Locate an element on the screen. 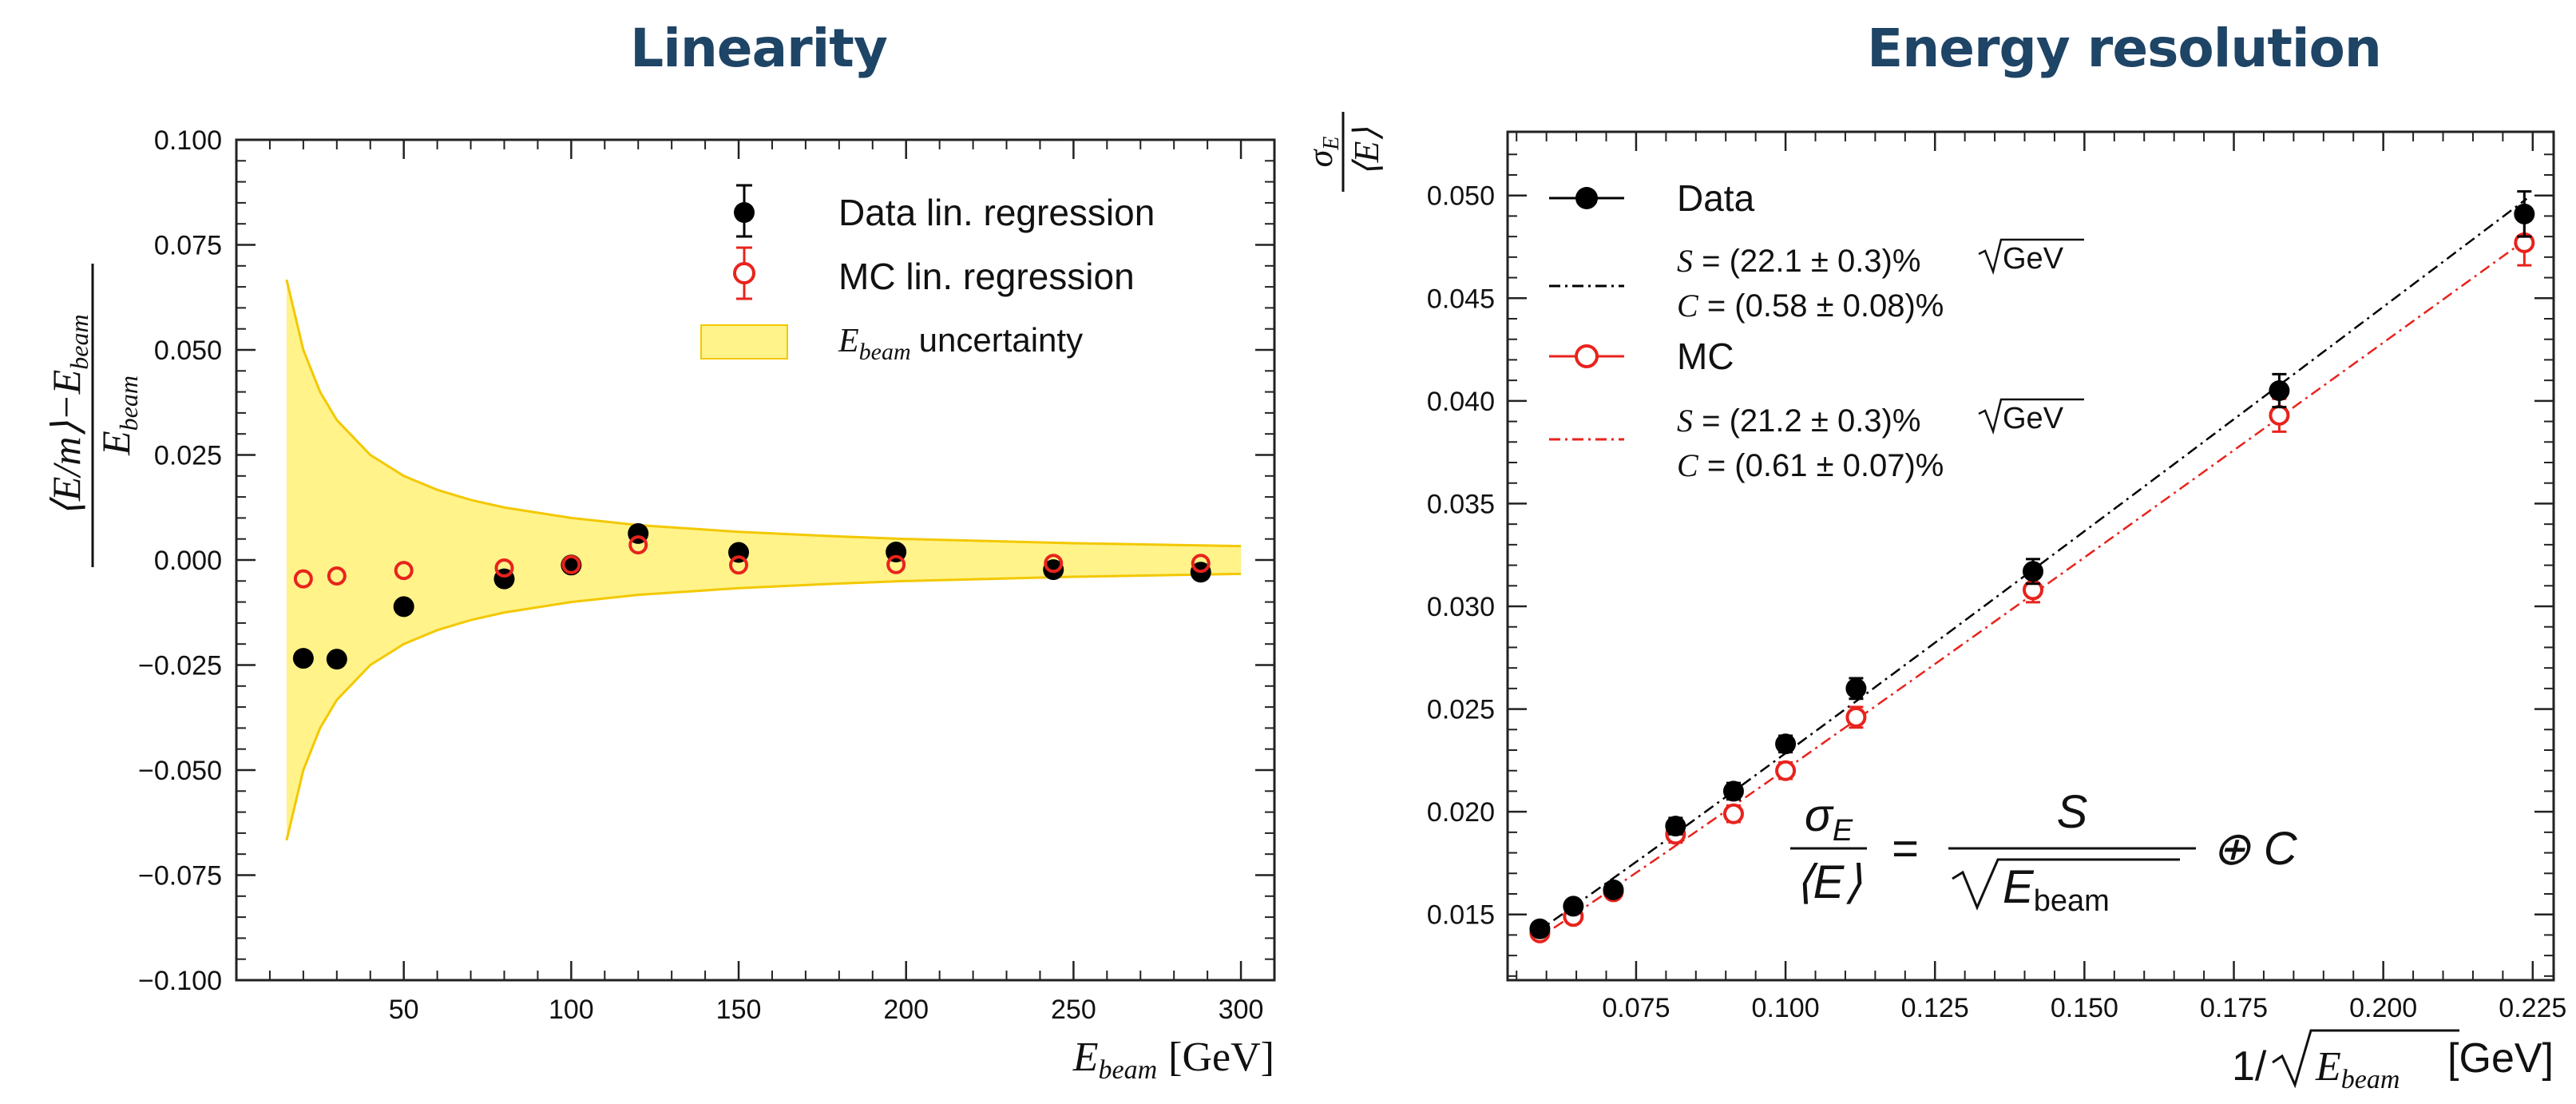  legend-data-S-value: = (22.1 ± 0.3)% is located at coordinates (1811, 261).